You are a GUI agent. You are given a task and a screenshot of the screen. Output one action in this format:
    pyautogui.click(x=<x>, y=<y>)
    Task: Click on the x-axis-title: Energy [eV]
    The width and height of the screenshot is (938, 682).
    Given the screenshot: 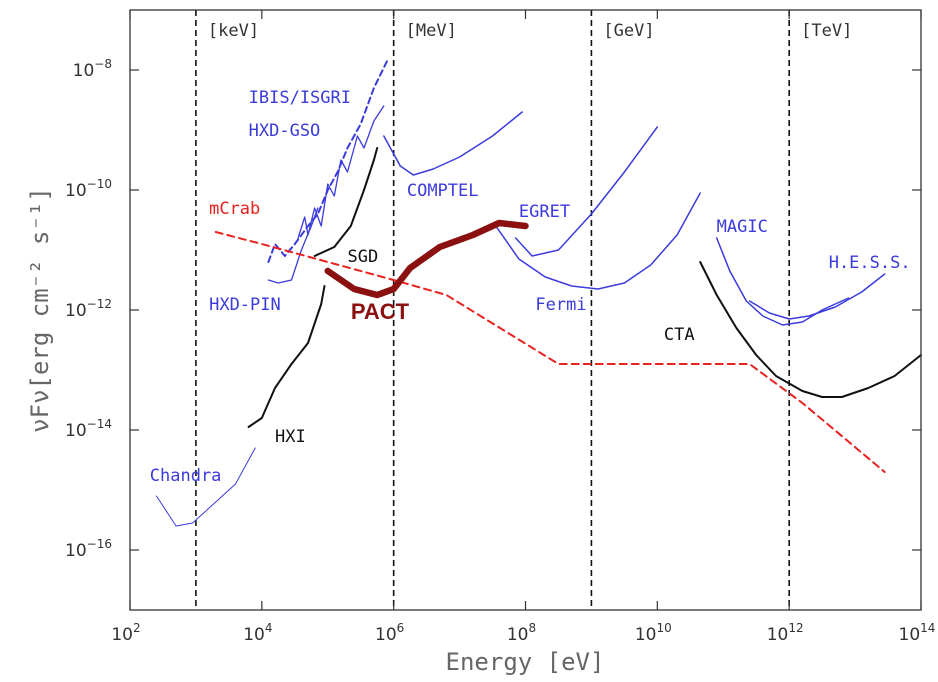 What is the action you would take?
    pyautogui.click(x=525, y=662)
    